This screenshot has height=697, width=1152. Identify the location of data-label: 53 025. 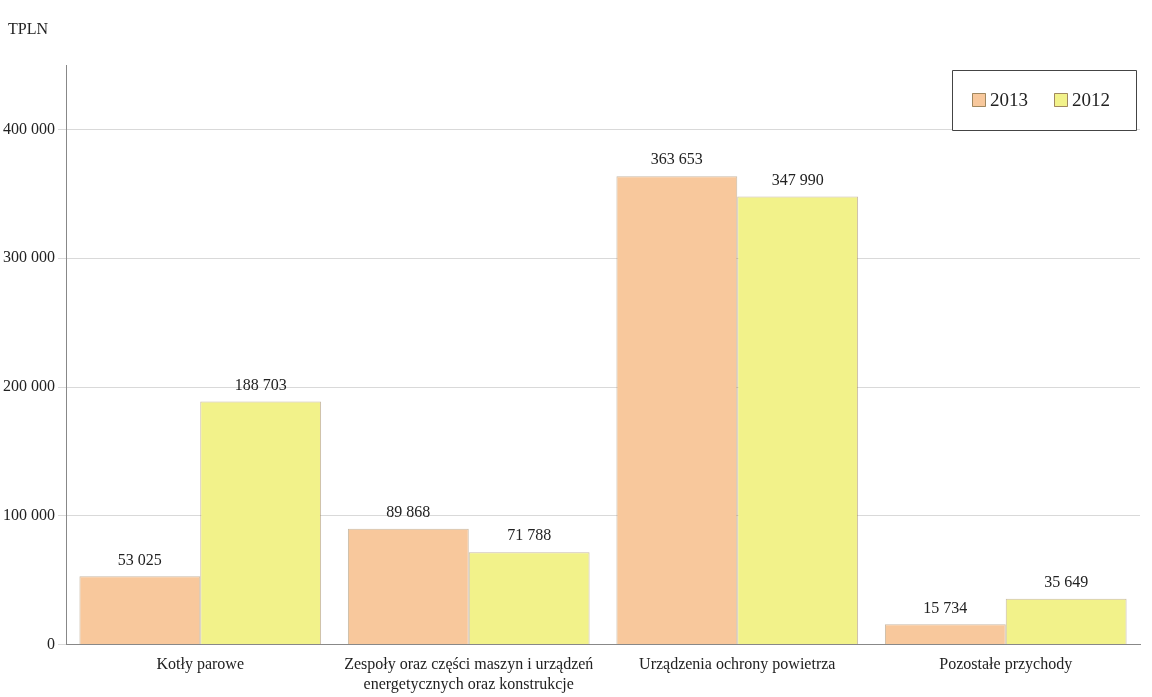
(139, 559).